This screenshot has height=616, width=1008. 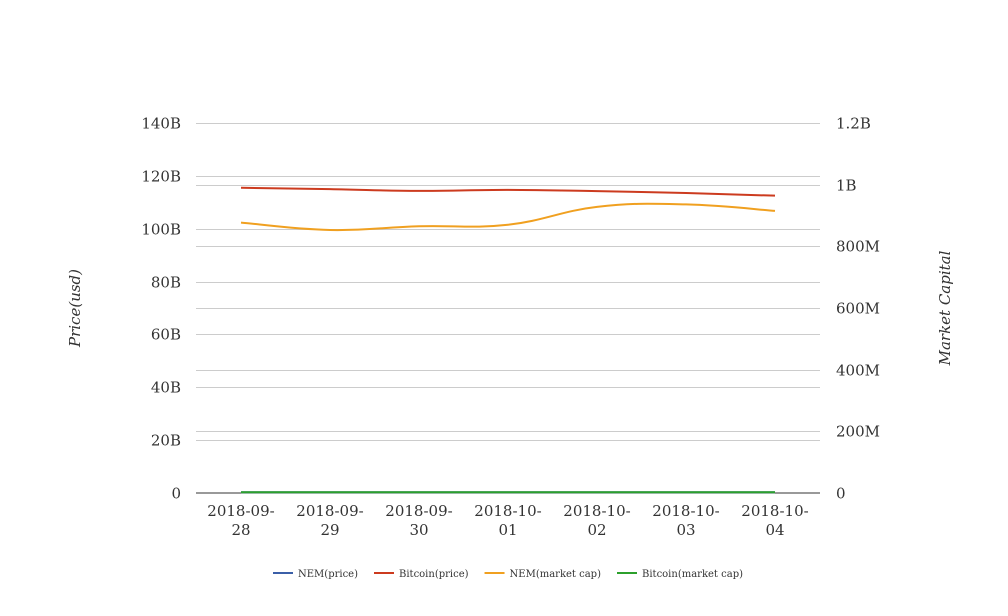 I want to click on x-tick-label: 2018-10-01, so click(x=507, y=520).